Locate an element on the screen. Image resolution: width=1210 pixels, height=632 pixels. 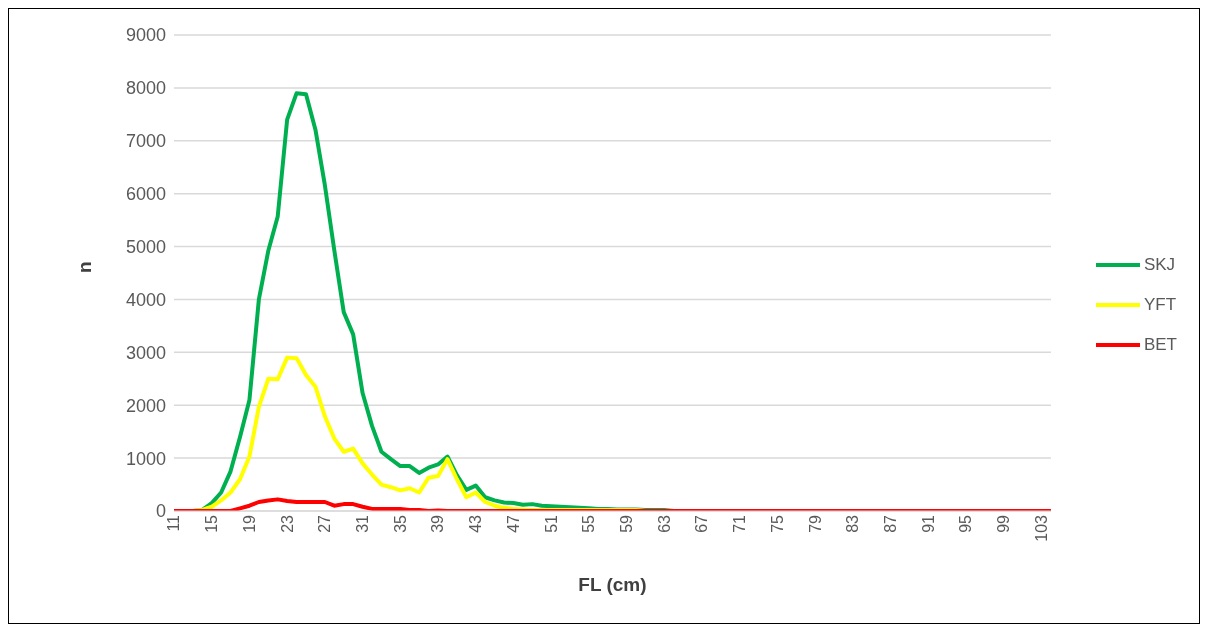
y-tick-label: 7000 is located at coordinates (145, 141).